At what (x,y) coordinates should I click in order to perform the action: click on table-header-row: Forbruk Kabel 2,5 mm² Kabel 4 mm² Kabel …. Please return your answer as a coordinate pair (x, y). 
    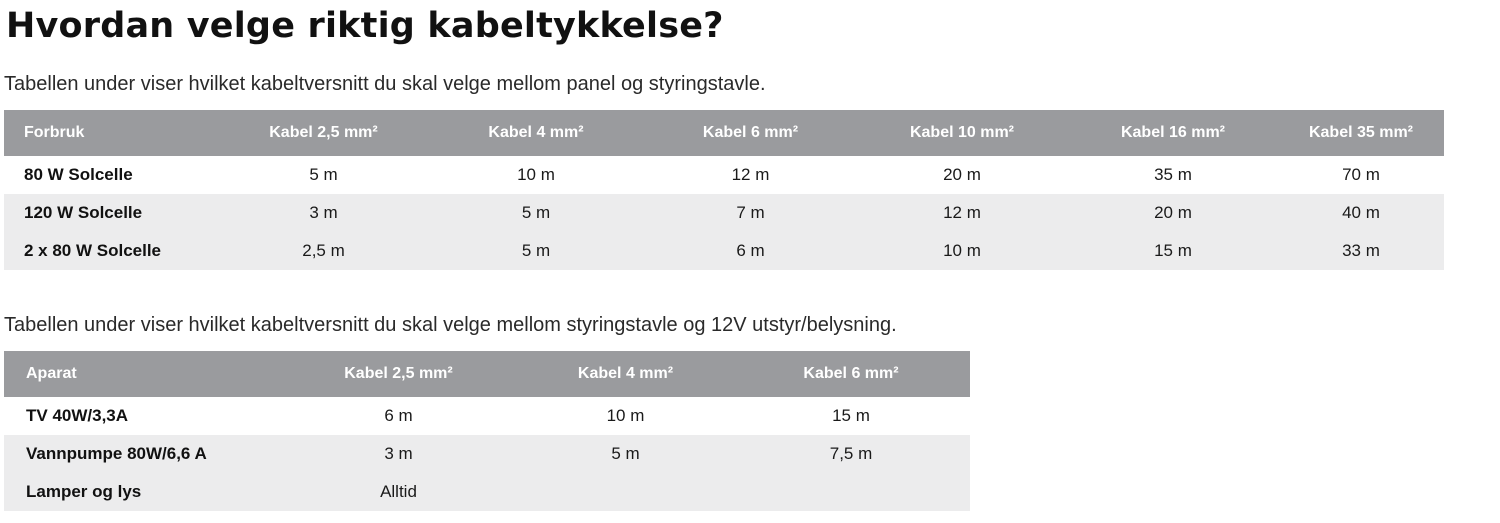
    Looking at the image, I should click on (724, 133).